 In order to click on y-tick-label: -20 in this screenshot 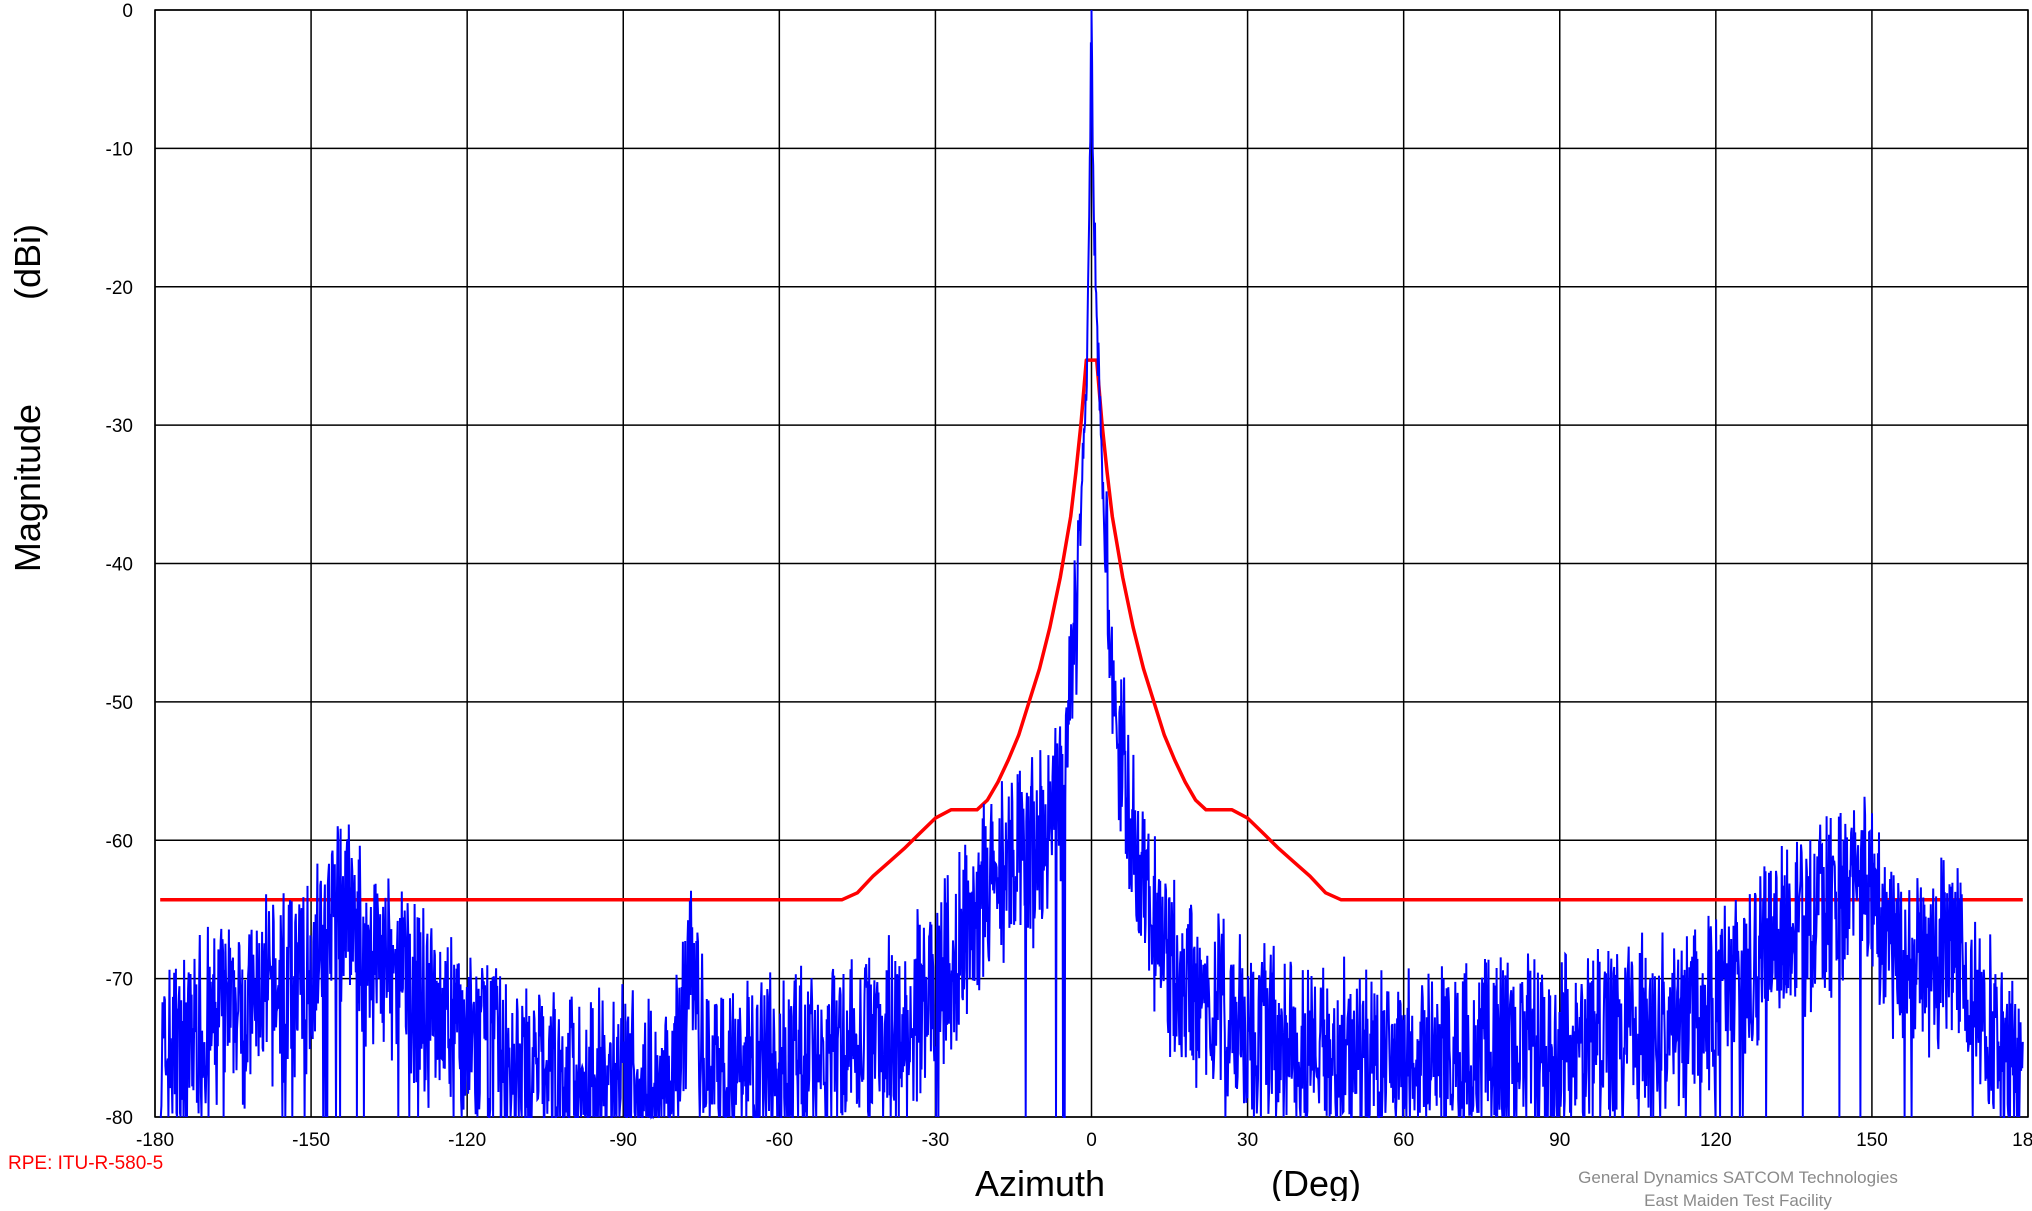, I will do `click(119, 288)`.